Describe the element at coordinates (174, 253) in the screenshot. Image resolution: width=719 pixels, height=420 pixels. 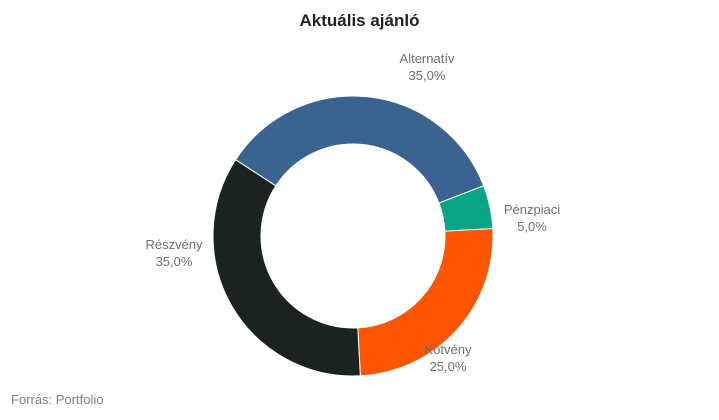
I see `slice-label-részvény: Részvény 35,0%` at that location.